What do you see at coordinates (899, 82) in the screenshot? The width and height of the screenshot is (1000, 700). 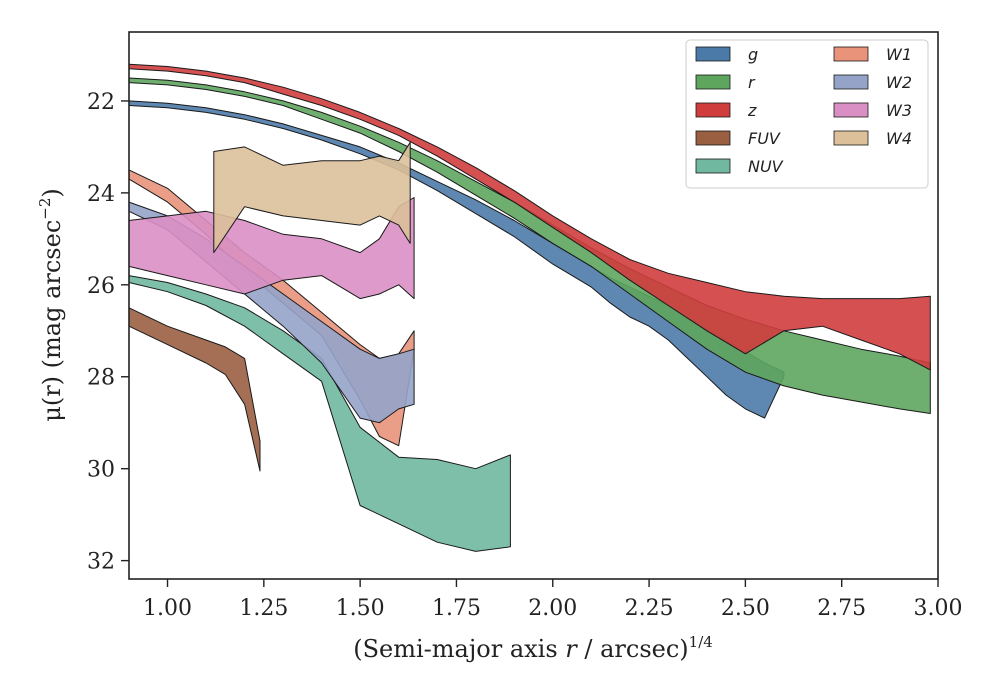 I see `legend-label-w2: W2` at bounding box center [899, 82].